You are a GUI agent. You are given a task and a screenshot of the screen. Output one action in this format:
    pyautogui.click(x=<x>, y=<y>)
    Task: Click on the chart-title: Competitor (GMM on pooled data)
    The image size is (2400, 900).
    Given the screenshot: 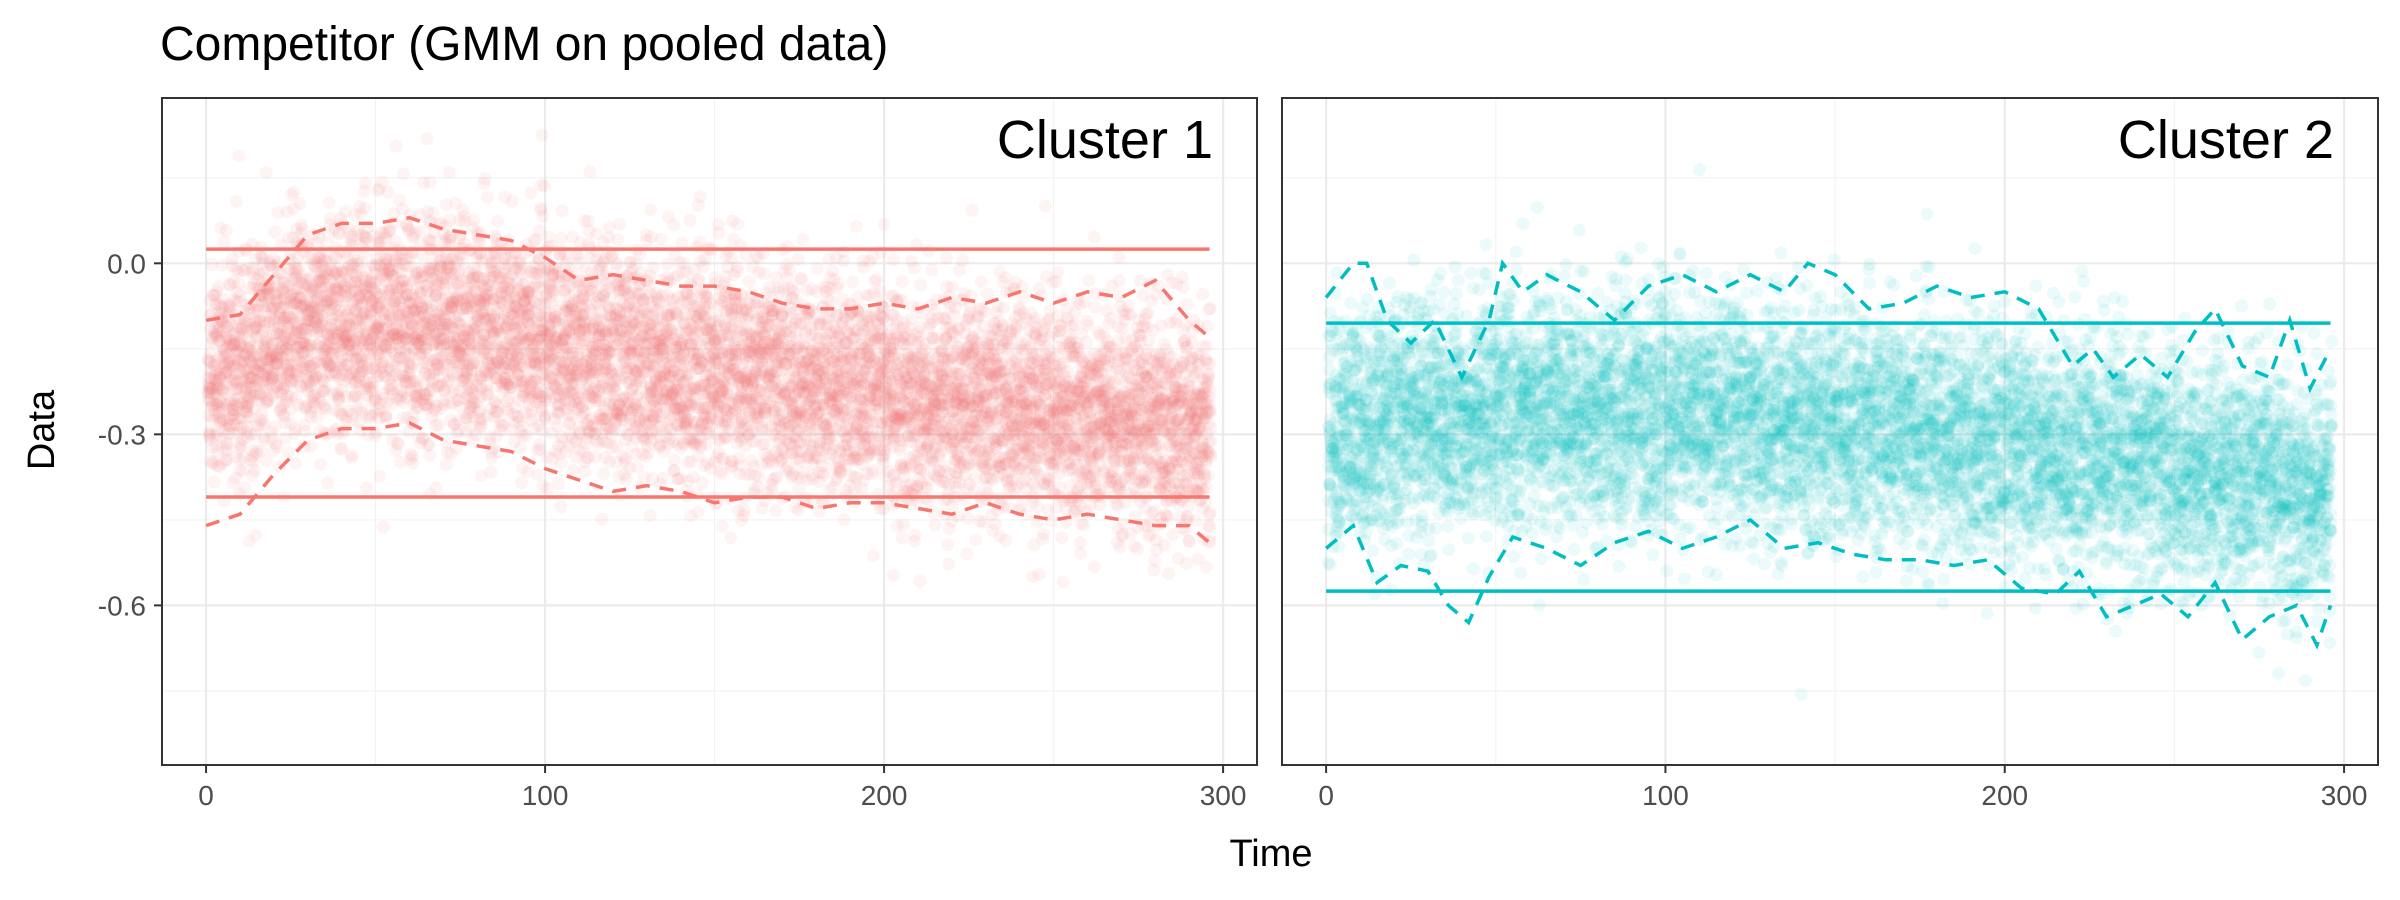 What is the action you would take?
    pyautogui.click(x=524, y=44)
    